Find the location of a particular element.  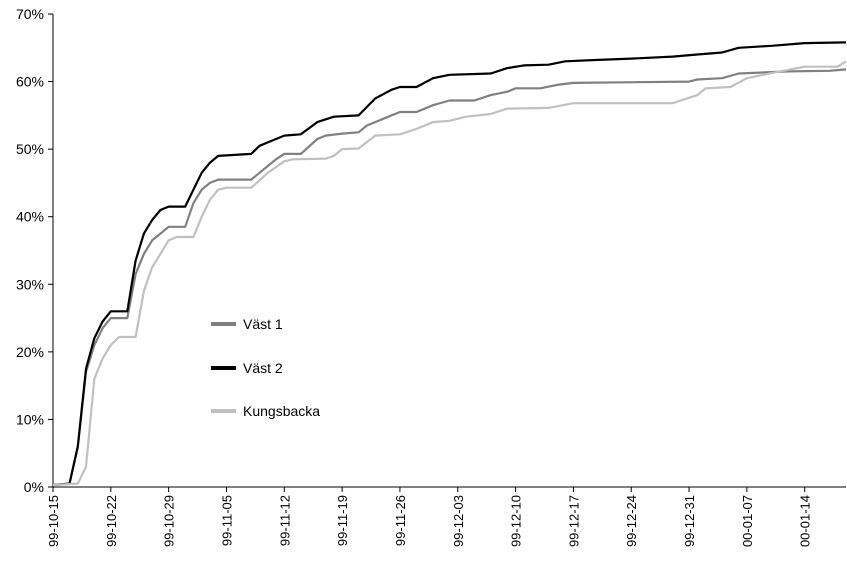

y-tick-label: 10% is located at coordinates (30, 419).